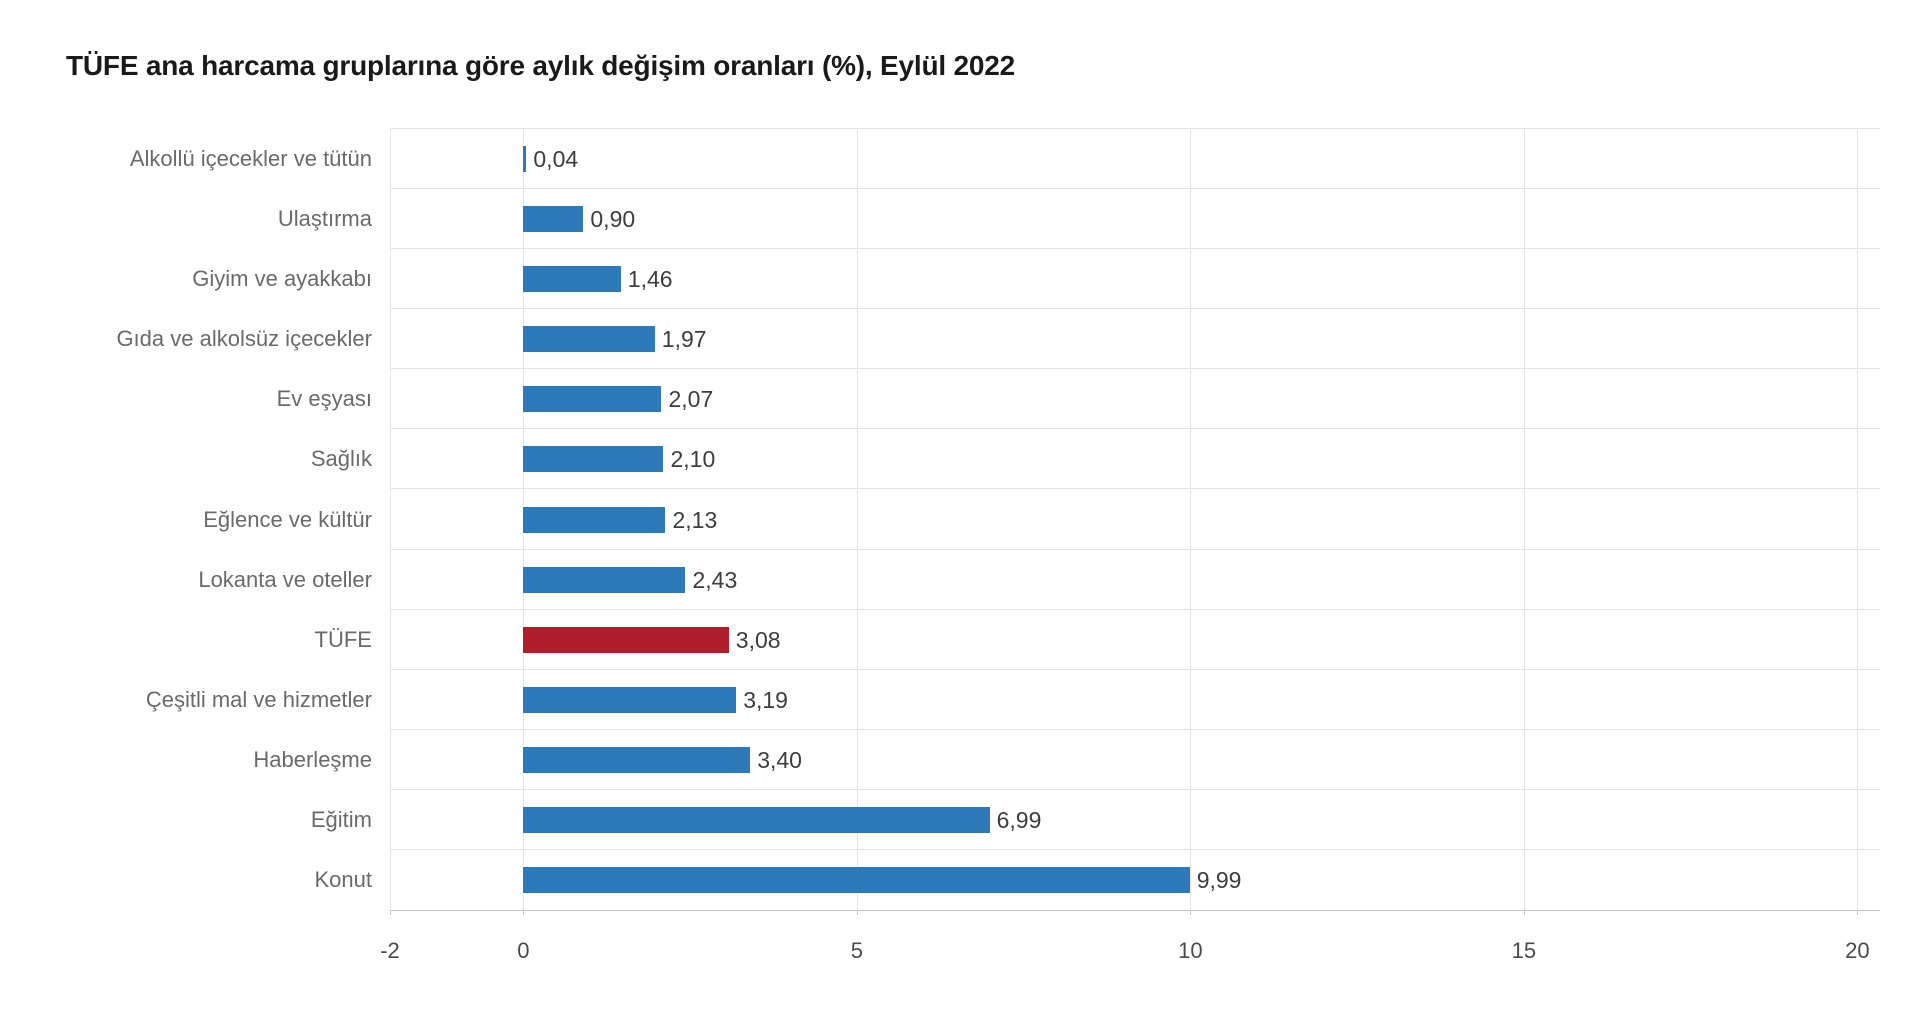 This screenshot has height=1028, width=1920. I want to click on category-label: Ulaştırma, so click(324, 219).